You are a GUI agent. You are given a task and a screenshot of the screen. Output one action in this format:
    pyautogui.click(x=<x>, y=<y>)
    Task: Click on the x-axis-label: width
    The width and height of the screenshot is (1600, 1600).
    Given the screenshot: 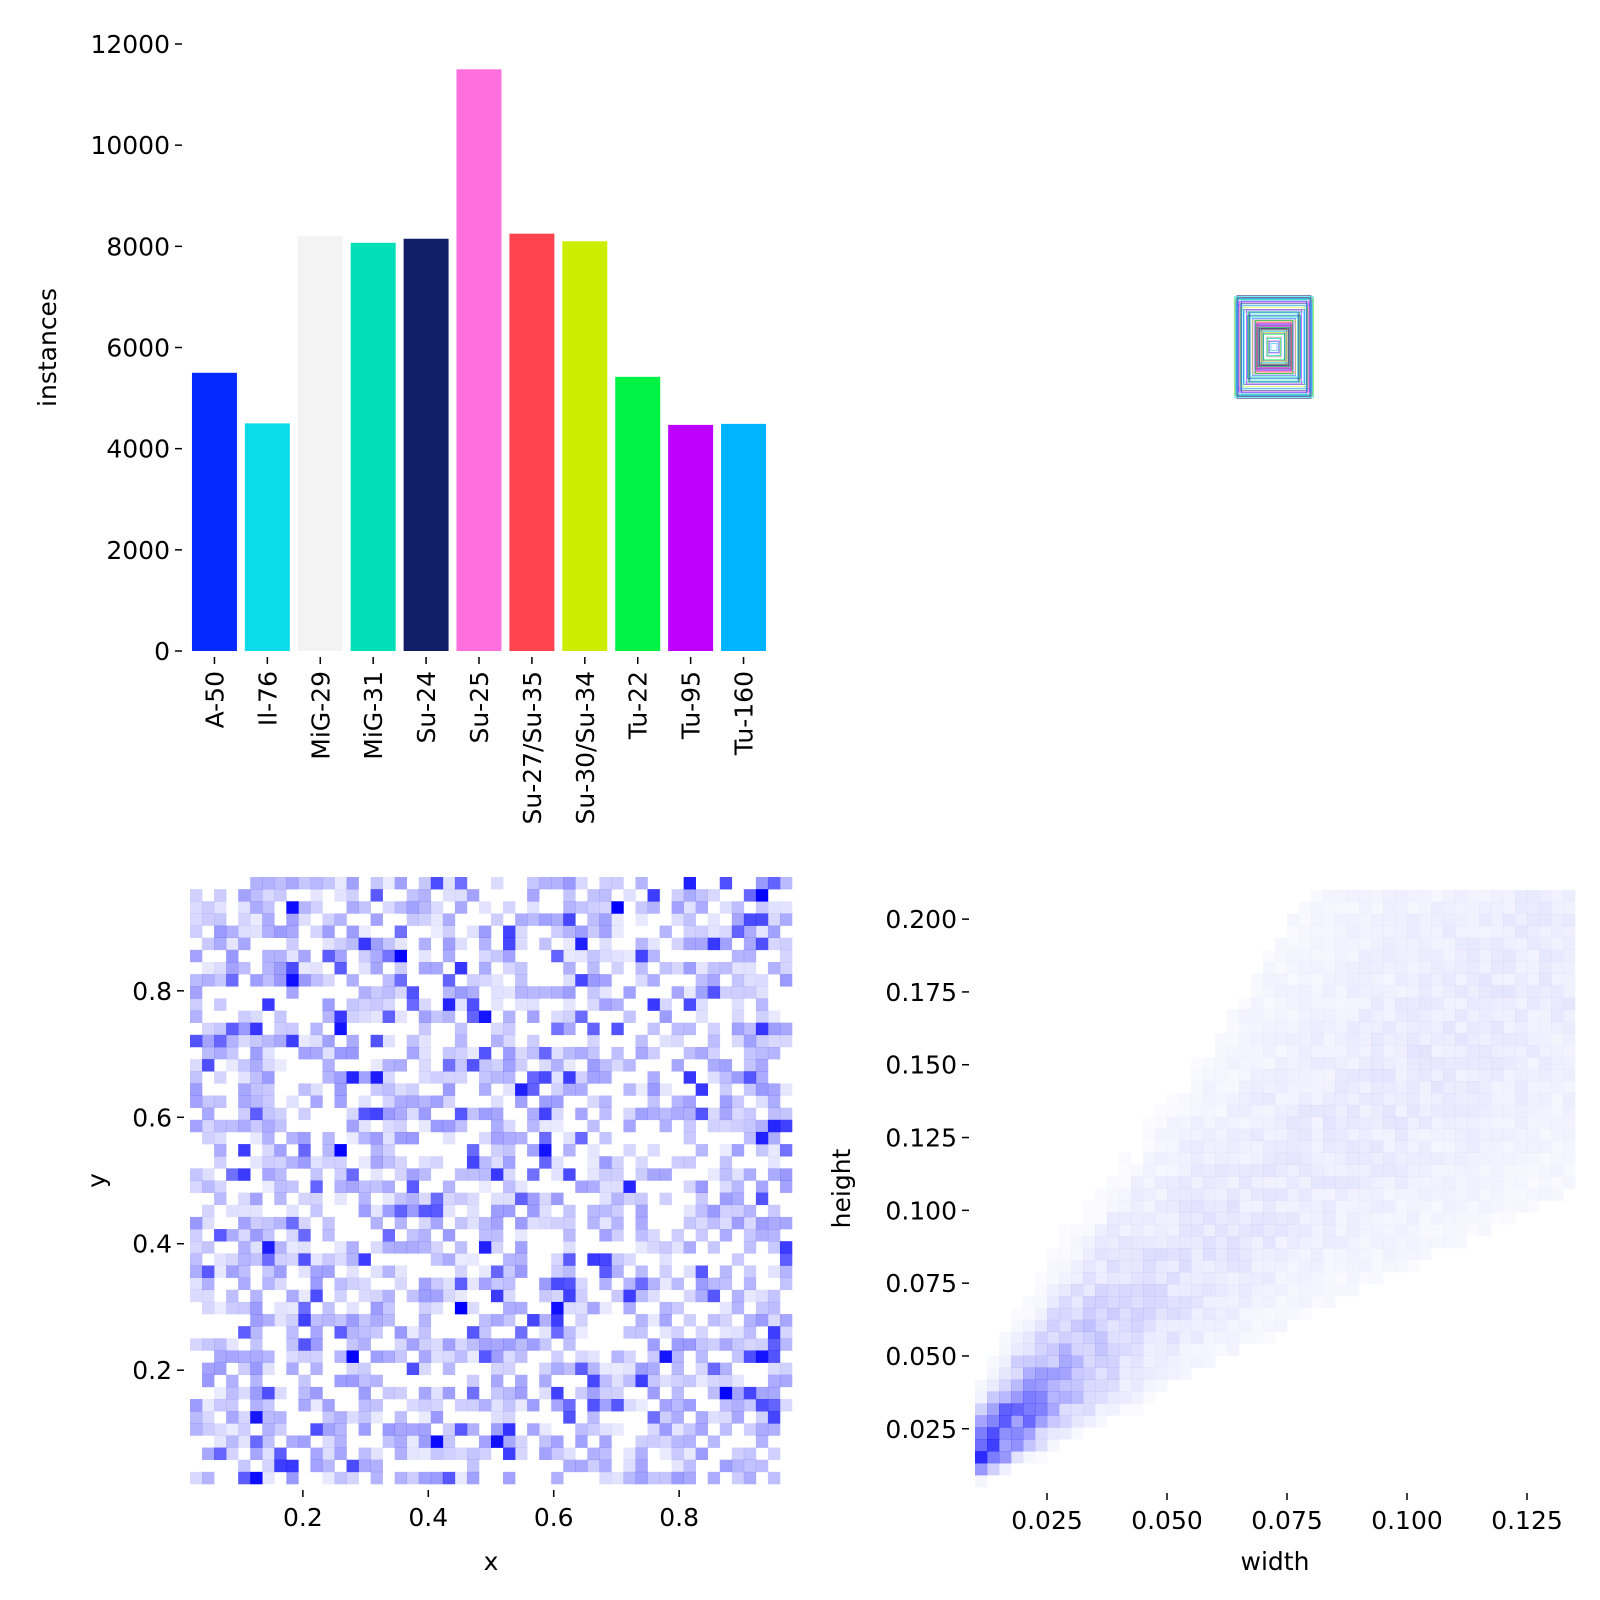 What is the action you would take?
    pyautogui.click(x=1275, y=1561)
    